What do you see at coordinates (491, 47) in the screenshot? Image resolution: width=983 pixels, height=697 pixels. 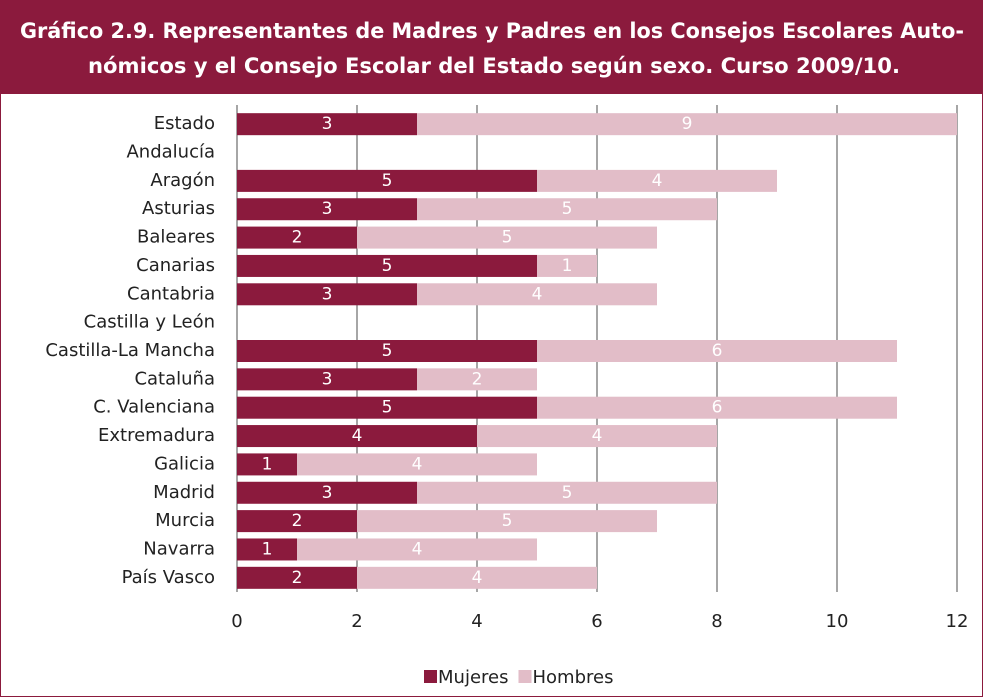 I see `header` at bounding box center [491, 47].